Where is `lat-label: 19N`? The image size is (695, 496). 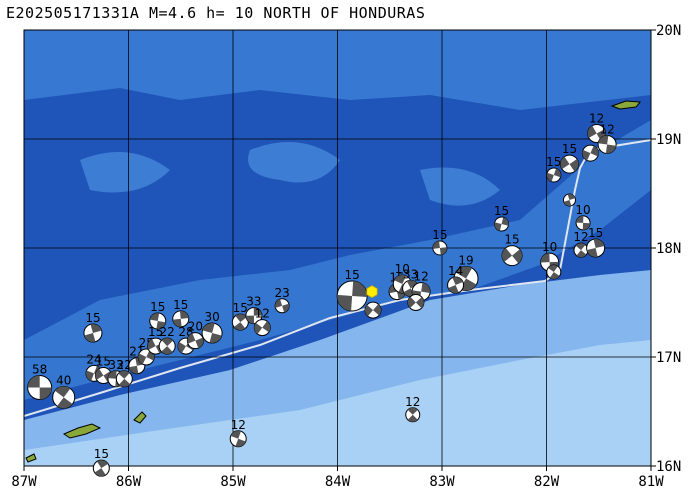
lat-label: 19N is located at coordinates (668, 140).